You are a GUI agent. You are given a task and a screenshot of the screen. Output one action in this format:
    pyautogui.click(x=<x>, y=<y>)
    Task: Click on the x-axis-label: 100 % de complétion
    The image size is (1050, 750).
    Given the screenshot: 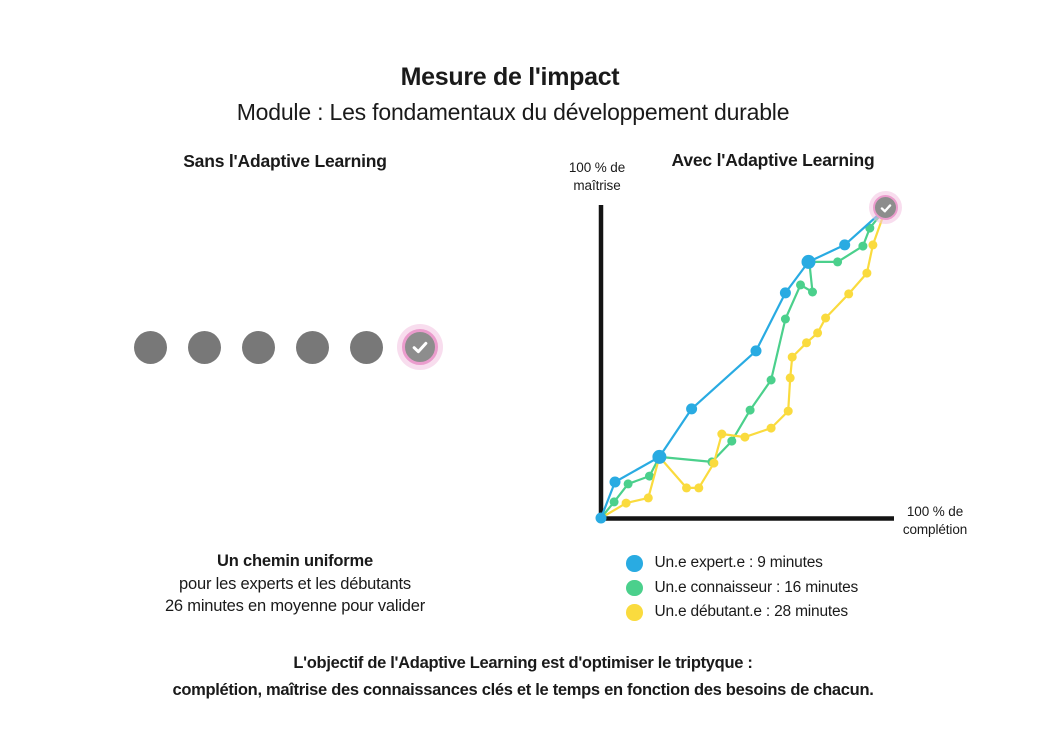 What is the action you would take?
    pyautogui.click(x=935, y=520)
    